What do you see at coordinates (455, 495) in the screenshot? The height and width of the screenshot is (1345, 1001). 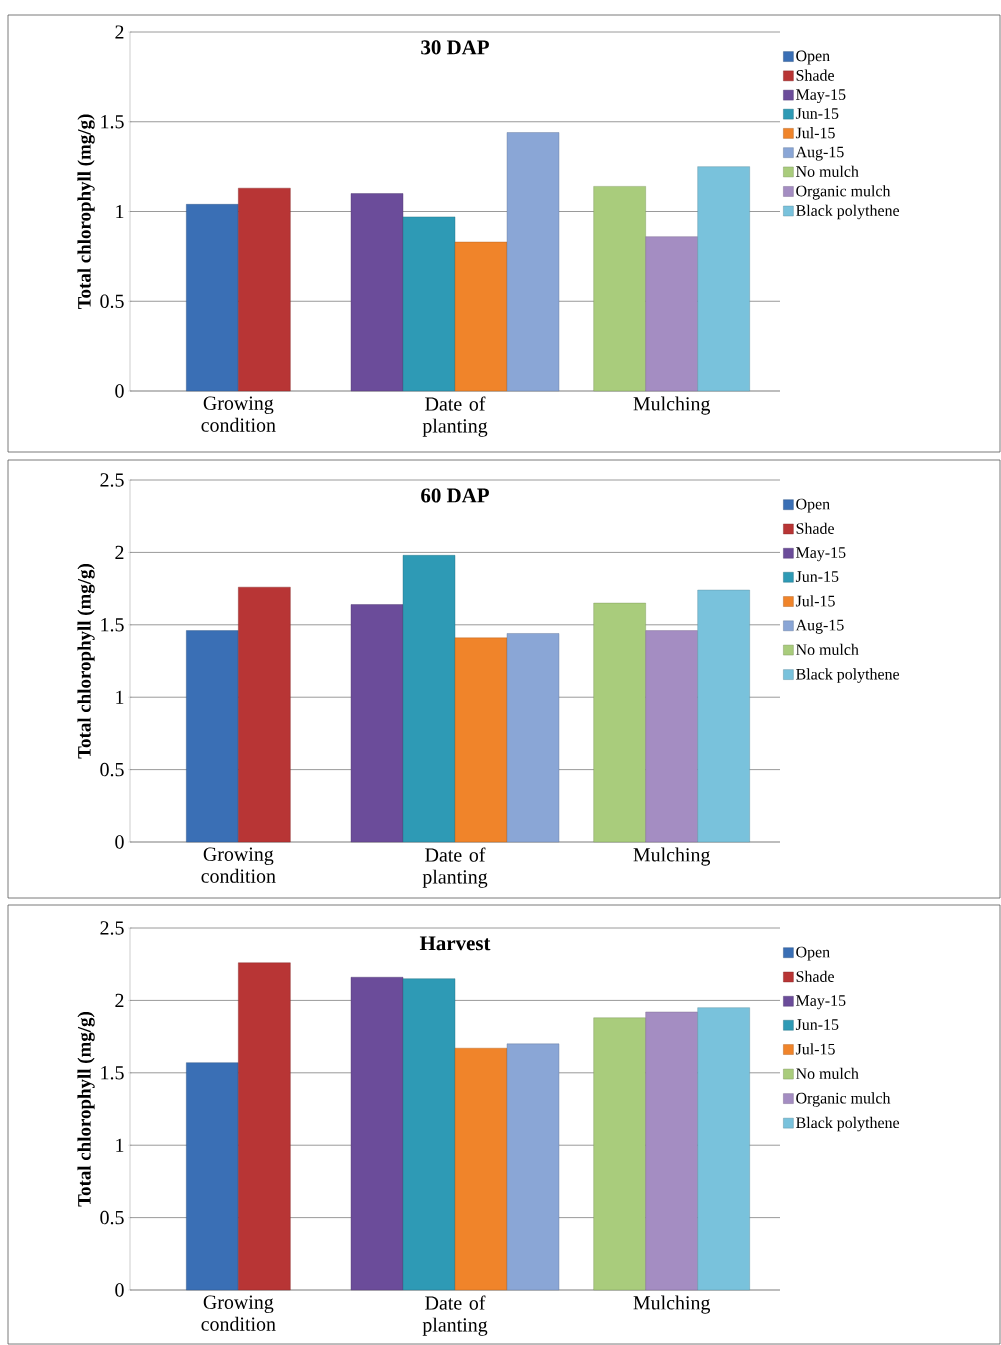 I see `chart-title: 60 DAP` at bounding box center [455, 495].